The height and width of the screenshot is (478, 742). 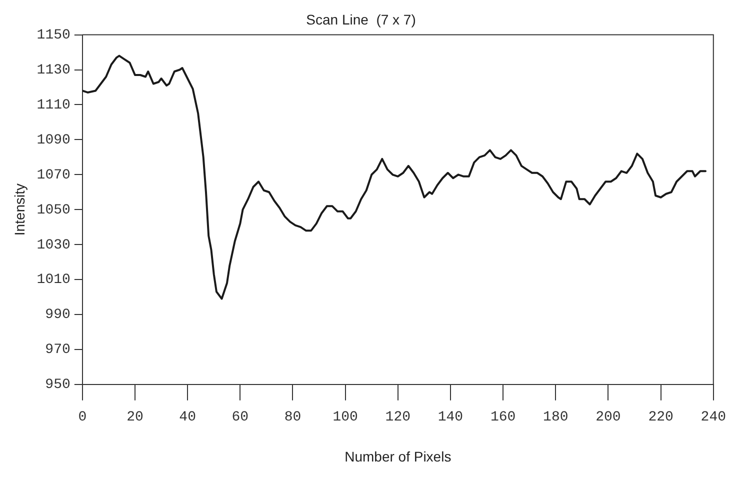 What do you see at coordinates (608, 418) in the screenshot?
I see `x-tick-label: 200` at bounding box center [608, 418].